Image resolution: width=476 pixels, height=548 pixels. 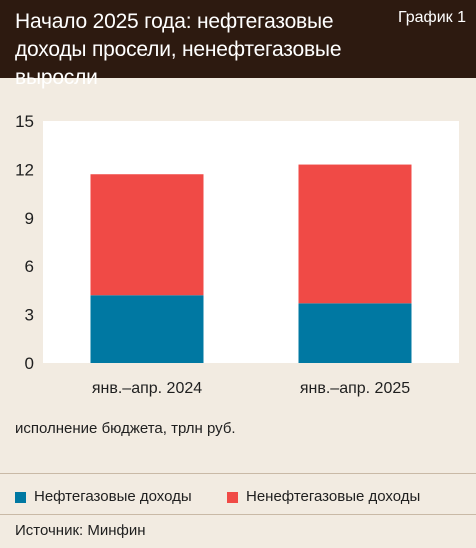 I want to click on legend-swatch-non-oil-gas, so click(x=232, y=497).